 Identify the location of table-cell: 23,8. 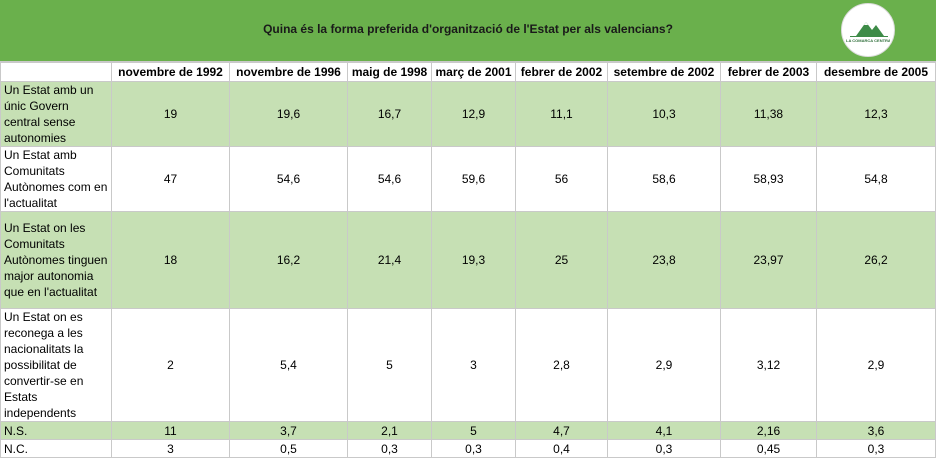
(664, 260).